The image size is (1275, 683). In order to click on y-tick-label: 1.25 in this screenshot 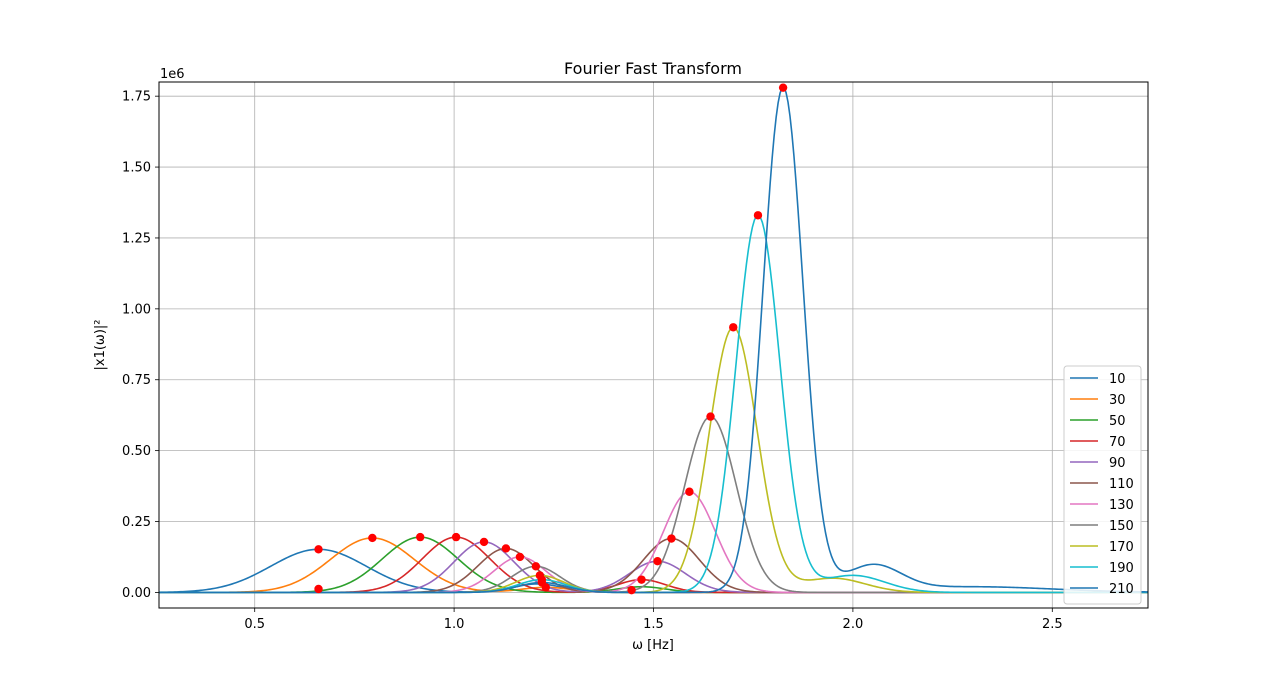, I will do `click(136, 238)`.